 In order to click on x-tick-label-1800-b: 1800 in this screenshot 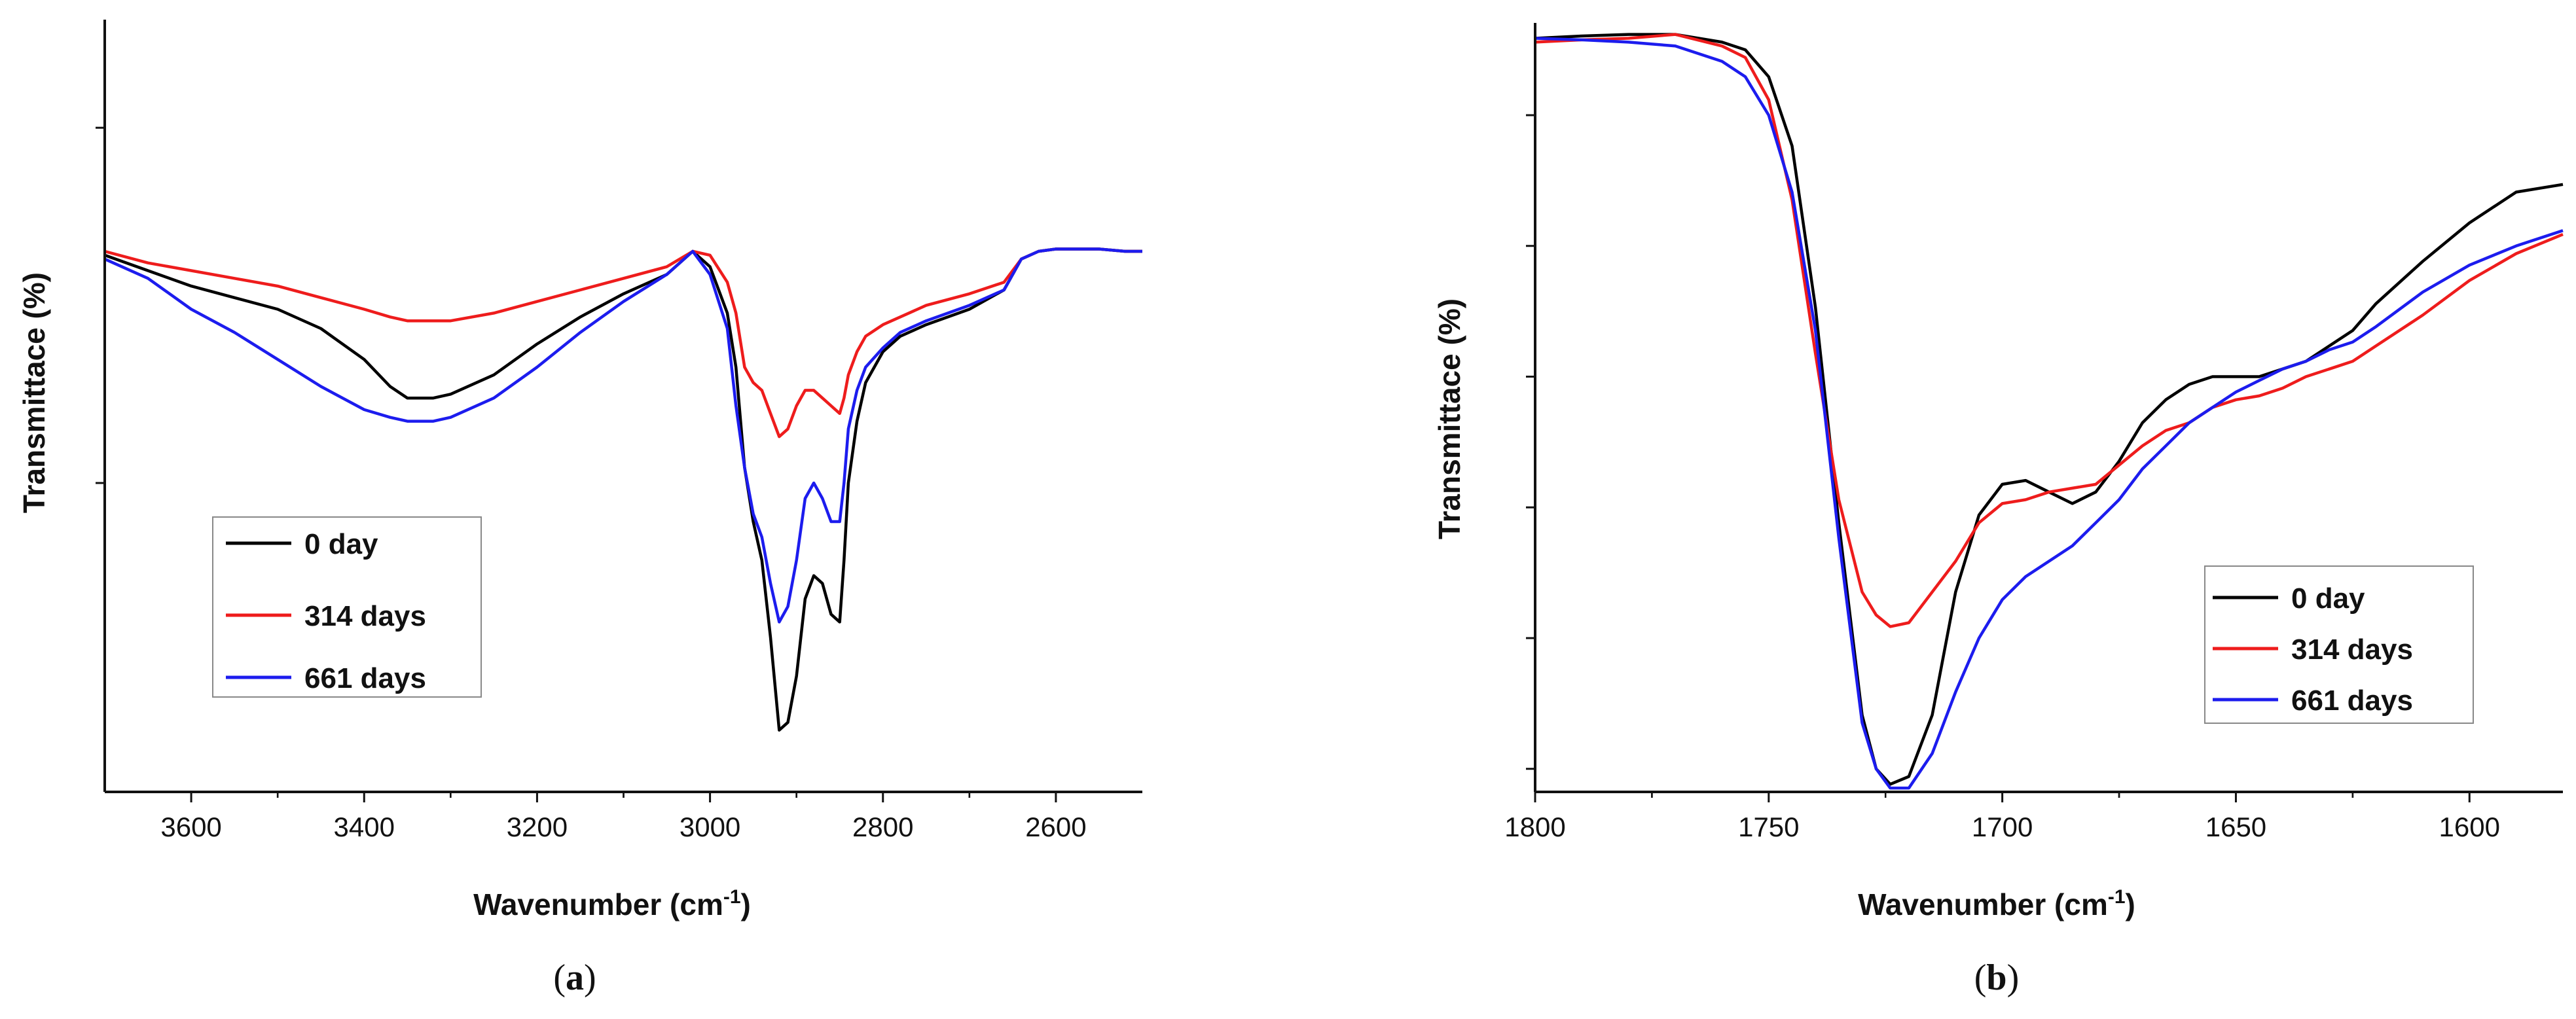, I will do `click(1534, 827)`.